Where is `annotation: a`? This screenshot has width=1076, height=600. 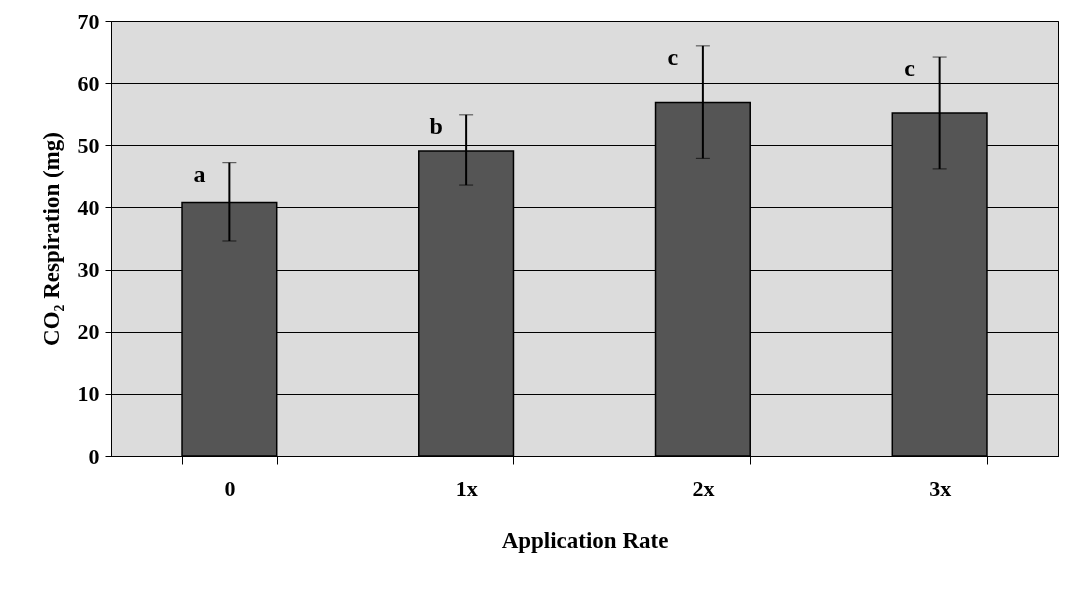 annotation: a is located at coordinates (199, 173).